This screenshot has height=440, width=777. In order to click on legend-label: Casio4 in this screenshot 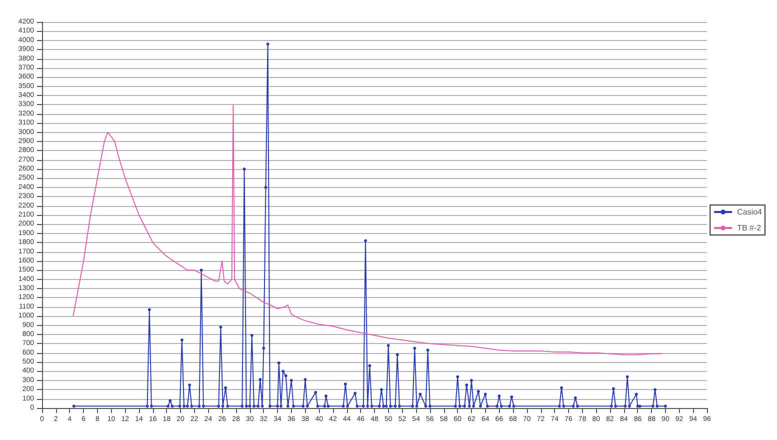, I will do `click(750, 212)`.